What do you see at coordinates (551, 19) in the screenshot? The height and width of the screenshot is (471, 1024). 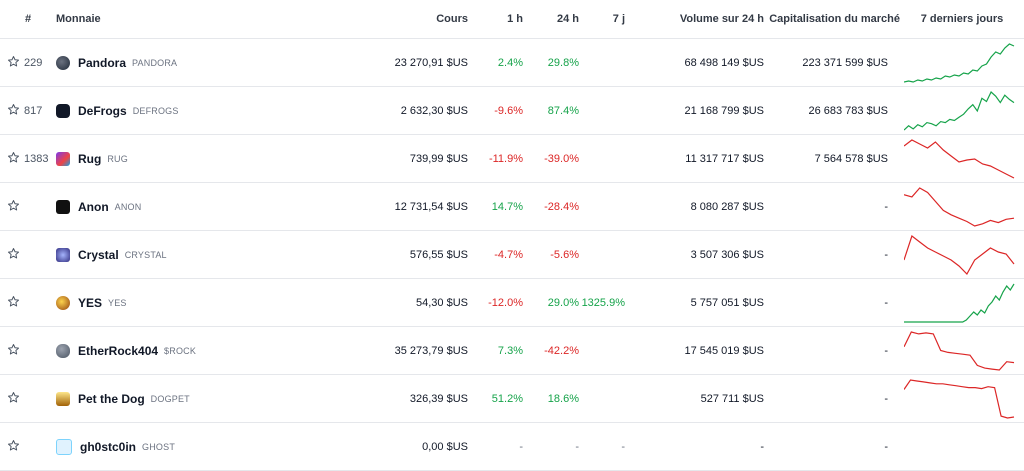 I see `change-24h-column-header: 24 h` at bounding box center [551, 19].